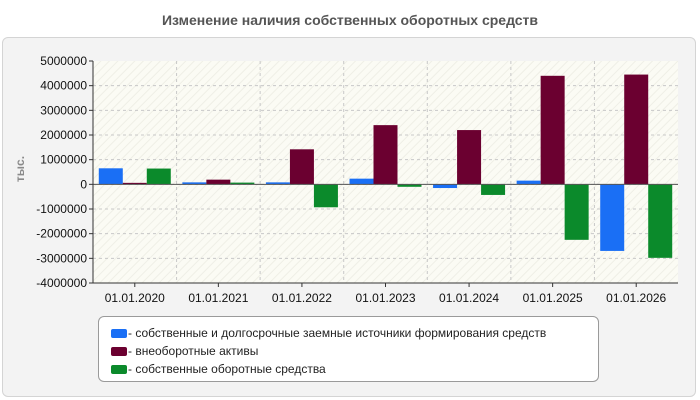  What do you see at coordinates (20, 169) in the screenshot?
I see `y-axis-label: тыс.` at bounding box center [20, 169].